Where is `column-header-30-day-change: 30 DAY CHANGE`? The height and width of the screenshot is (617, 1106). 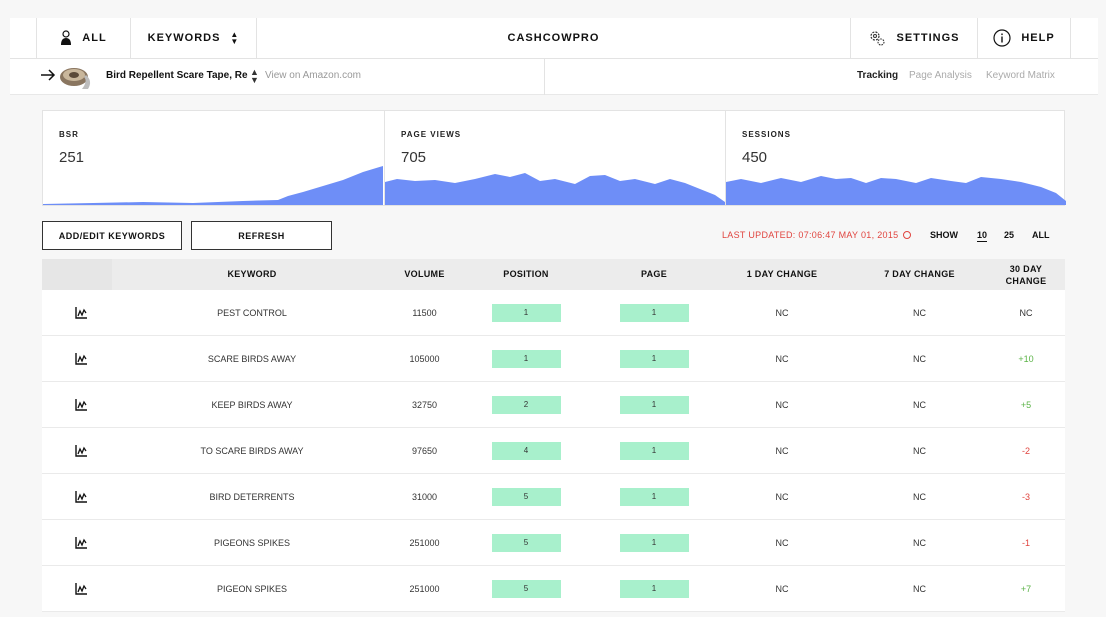
column-header-30-day-change: 30 DAY CHANGE is located at coordinates (1026, 275).